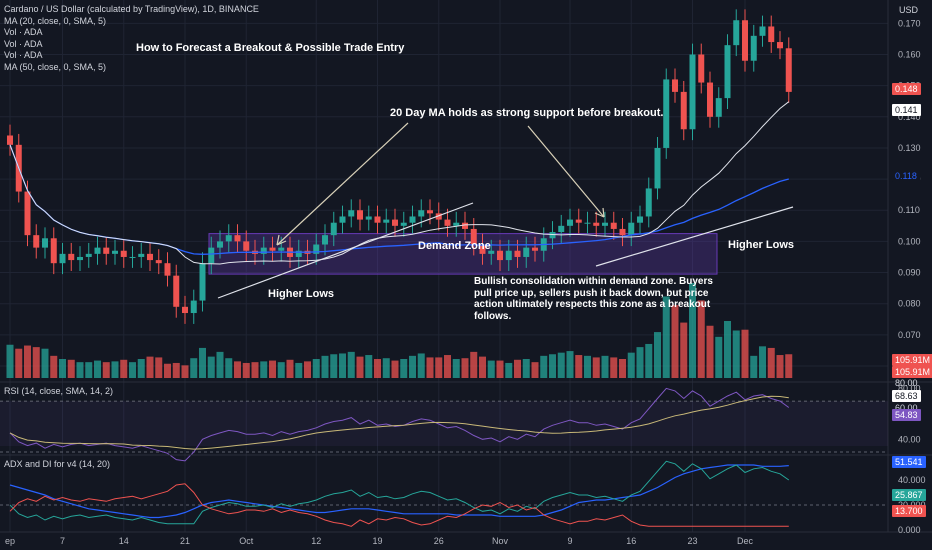 The height and width of the screenshot is (550, 932). I want to click on rsi-title: RSI (14, close, SMA, 14, 2), so click(59, 391).